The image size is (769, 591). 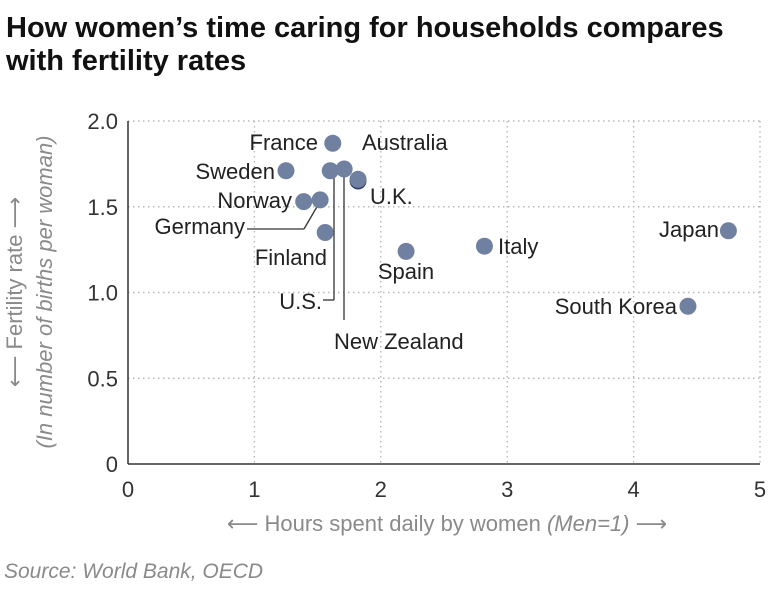 I want to click on leader-line, so click(x=311, y=217).